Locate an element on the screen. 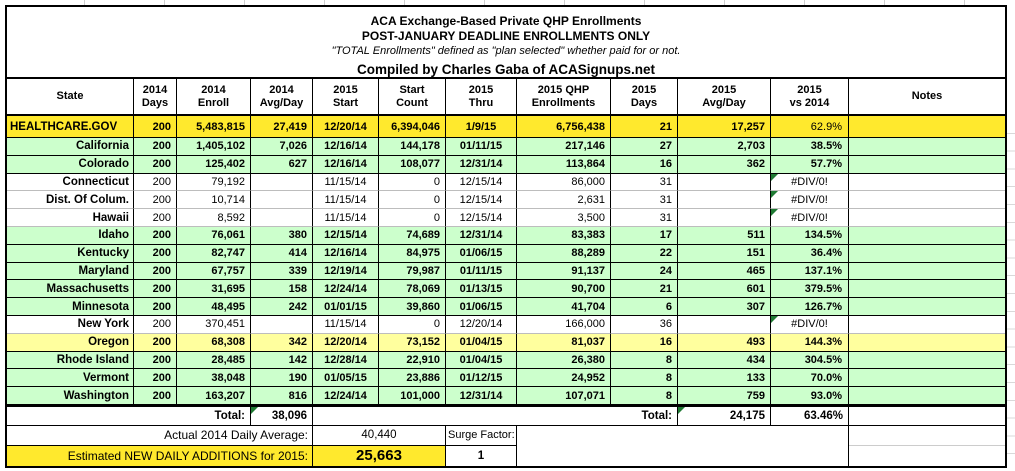  cell-2015-vs-2014: 379.5% is located at coordinates (810, 289).